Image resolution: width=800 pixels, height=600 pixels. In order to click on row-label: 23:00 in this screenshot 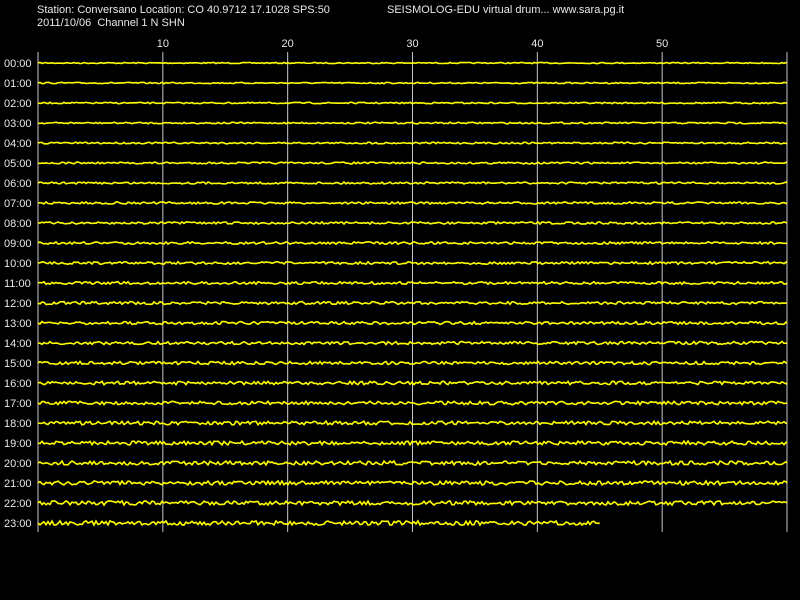, I will do `click(18, 524)`.